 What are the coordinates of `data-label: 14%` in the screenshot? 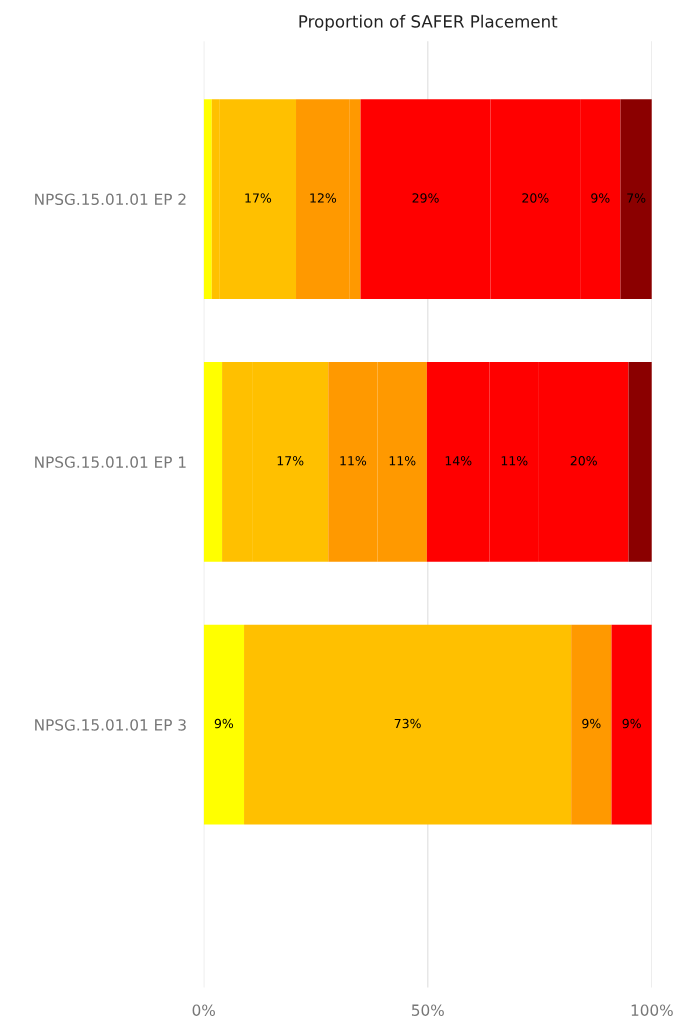 It's located at (458, 461).